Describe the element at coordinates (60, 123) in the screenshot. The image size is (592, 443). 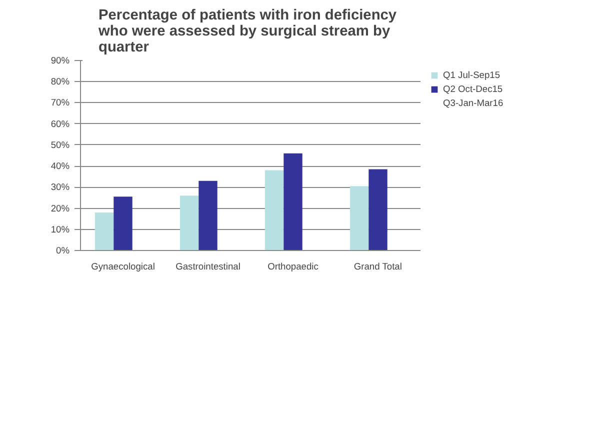
I see `y-tick-label: 60%` at that location.